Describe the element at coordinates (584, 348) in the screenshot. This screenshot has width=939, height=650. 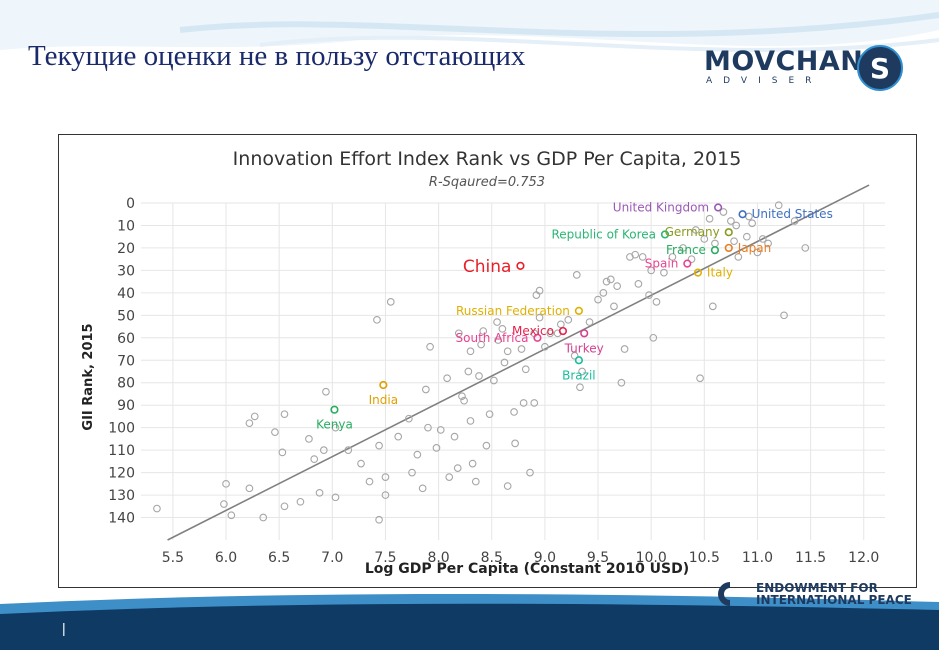
I see `point-label: Turkey` at that location.